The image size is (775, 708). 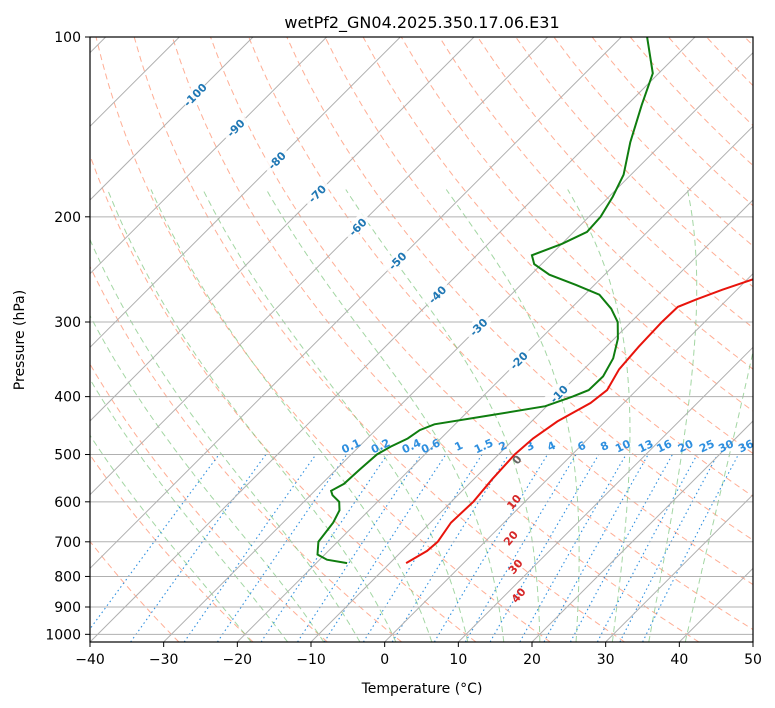 I want to click on mixing-ratio-label: 25, so click(x=706, y=446).